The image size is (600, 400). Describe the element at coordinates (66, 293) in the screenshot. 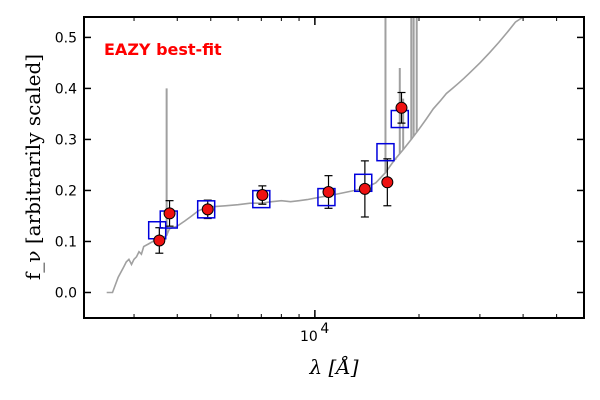

I see `y-tick-label: 0.0` at that location.